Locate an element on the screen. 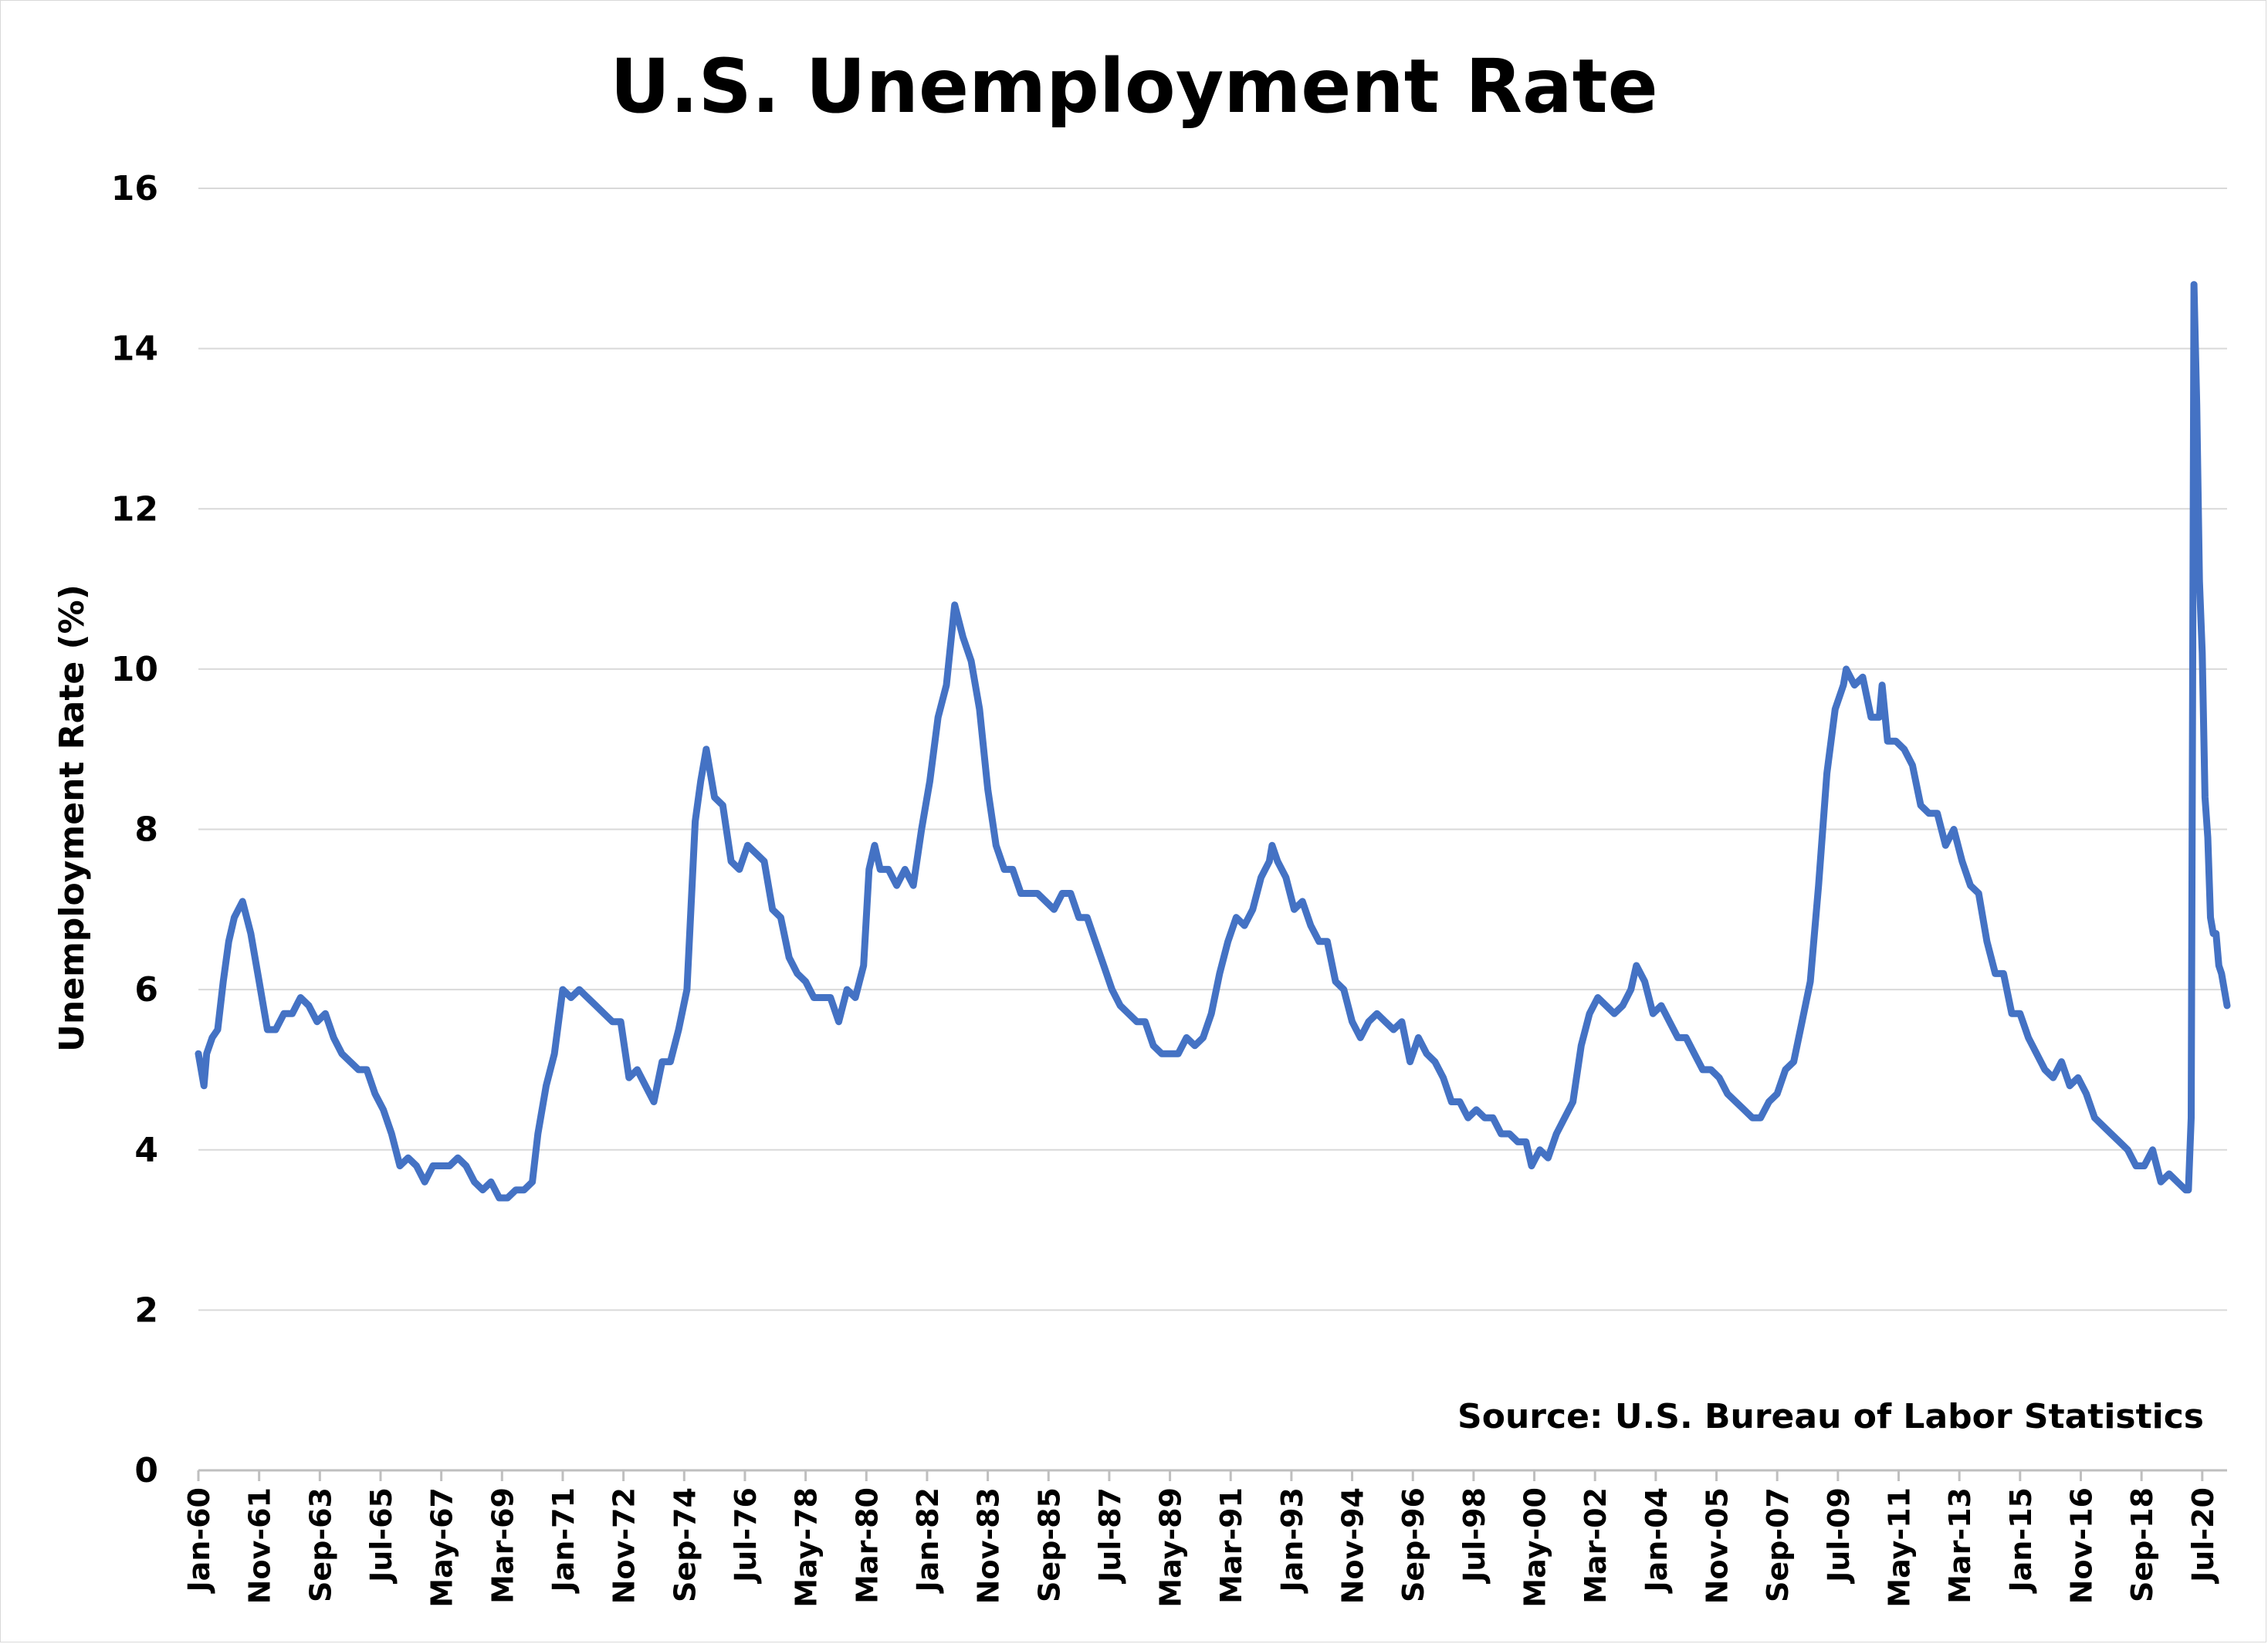 This screenshot has height=1644, width=2268. x-tick-label: May-89 is located at coordinates (1171, 1547).